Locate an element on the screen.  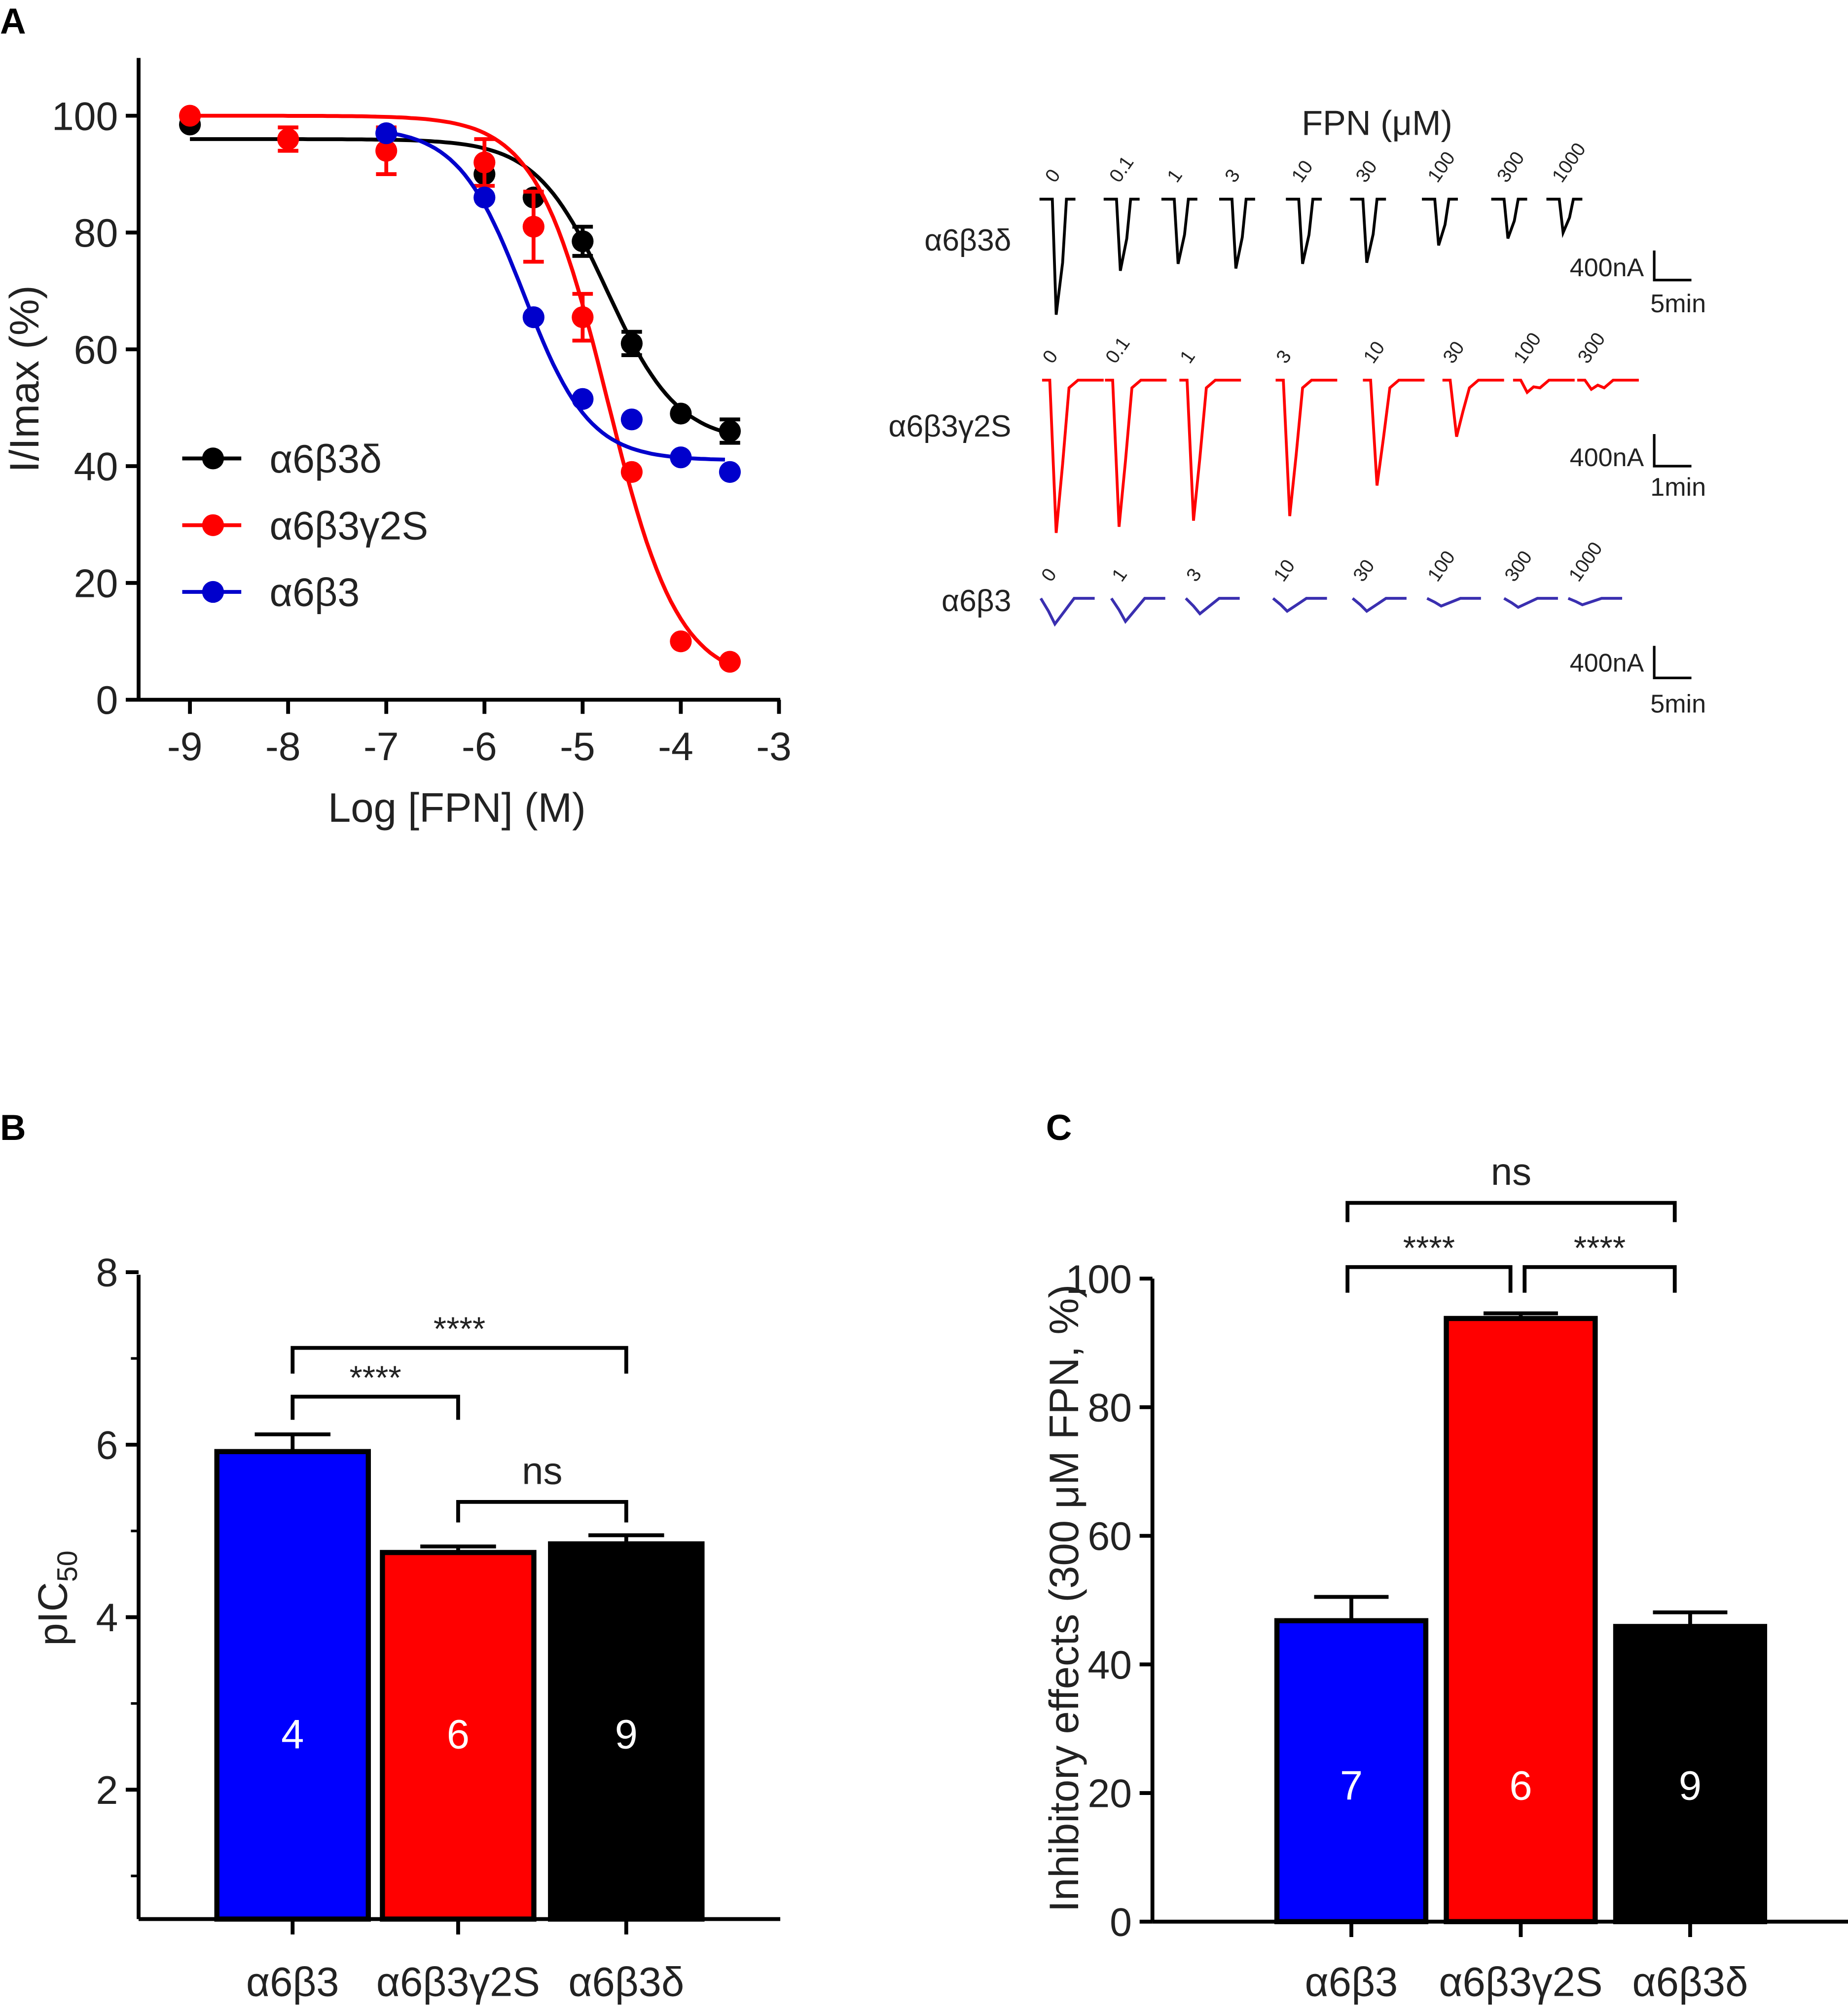
x-tick-label: α6β3δ is located at coordinates (1690, 1982).